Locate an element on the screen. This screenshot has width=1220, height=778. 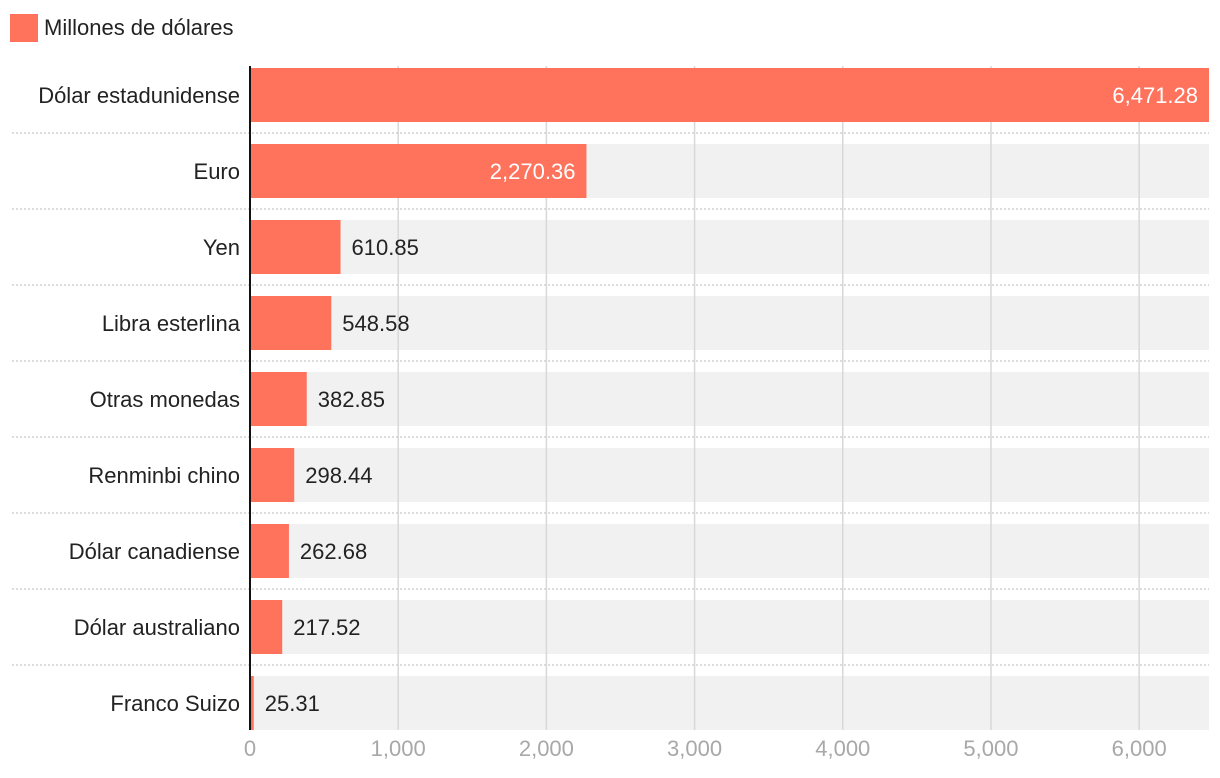
category-label: Otras monedas is located at coordinates (165, 399).